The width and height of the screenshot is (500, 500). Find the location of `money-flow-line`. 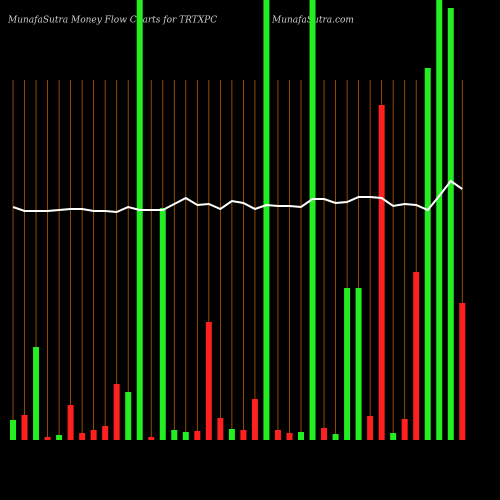

money-flow-line is located at coordinates (237, 196).